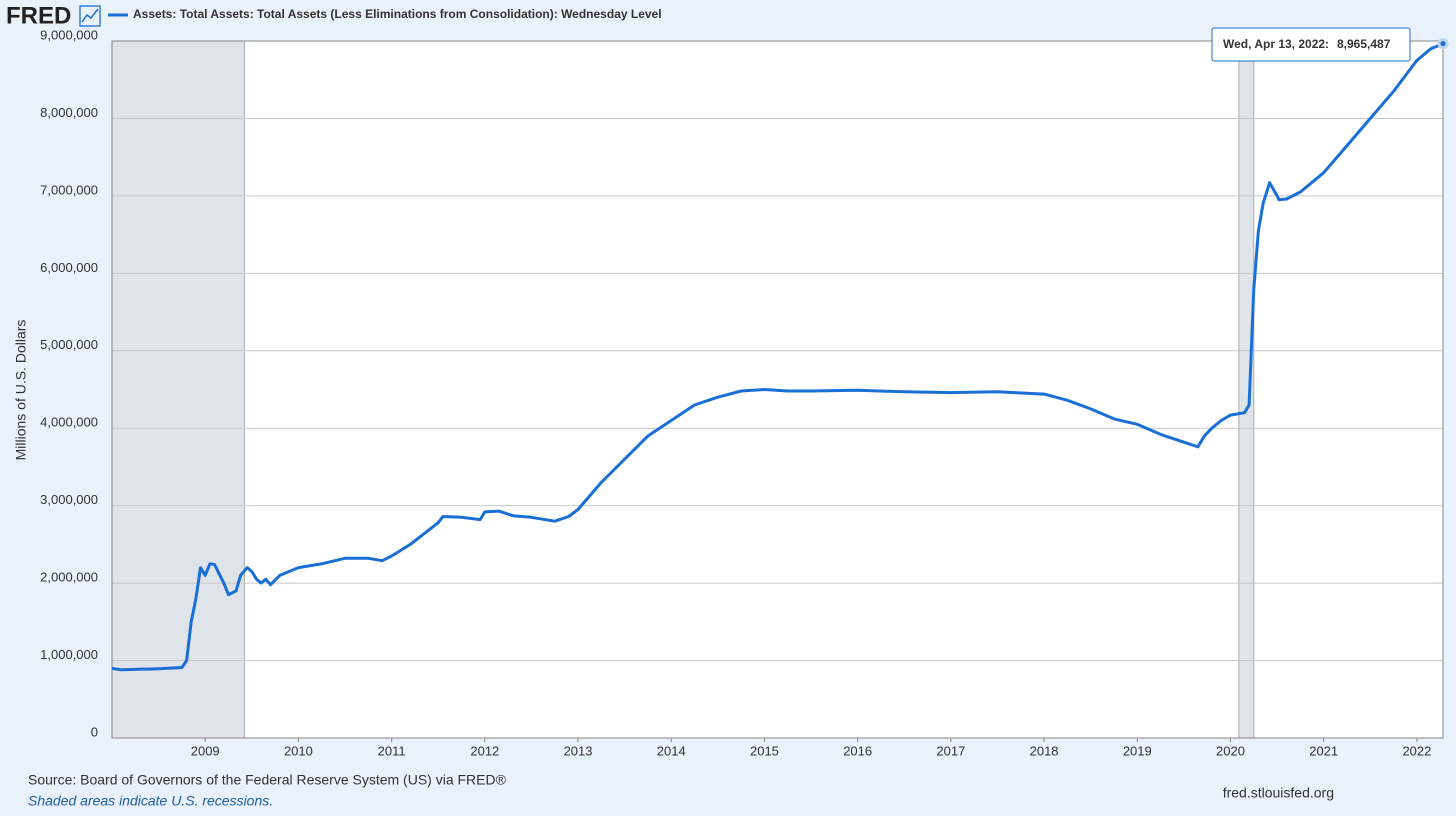 Image resolution: width=1456 pixels, height=816 pixels. I want to click on hover-point, so click(1443, 44).